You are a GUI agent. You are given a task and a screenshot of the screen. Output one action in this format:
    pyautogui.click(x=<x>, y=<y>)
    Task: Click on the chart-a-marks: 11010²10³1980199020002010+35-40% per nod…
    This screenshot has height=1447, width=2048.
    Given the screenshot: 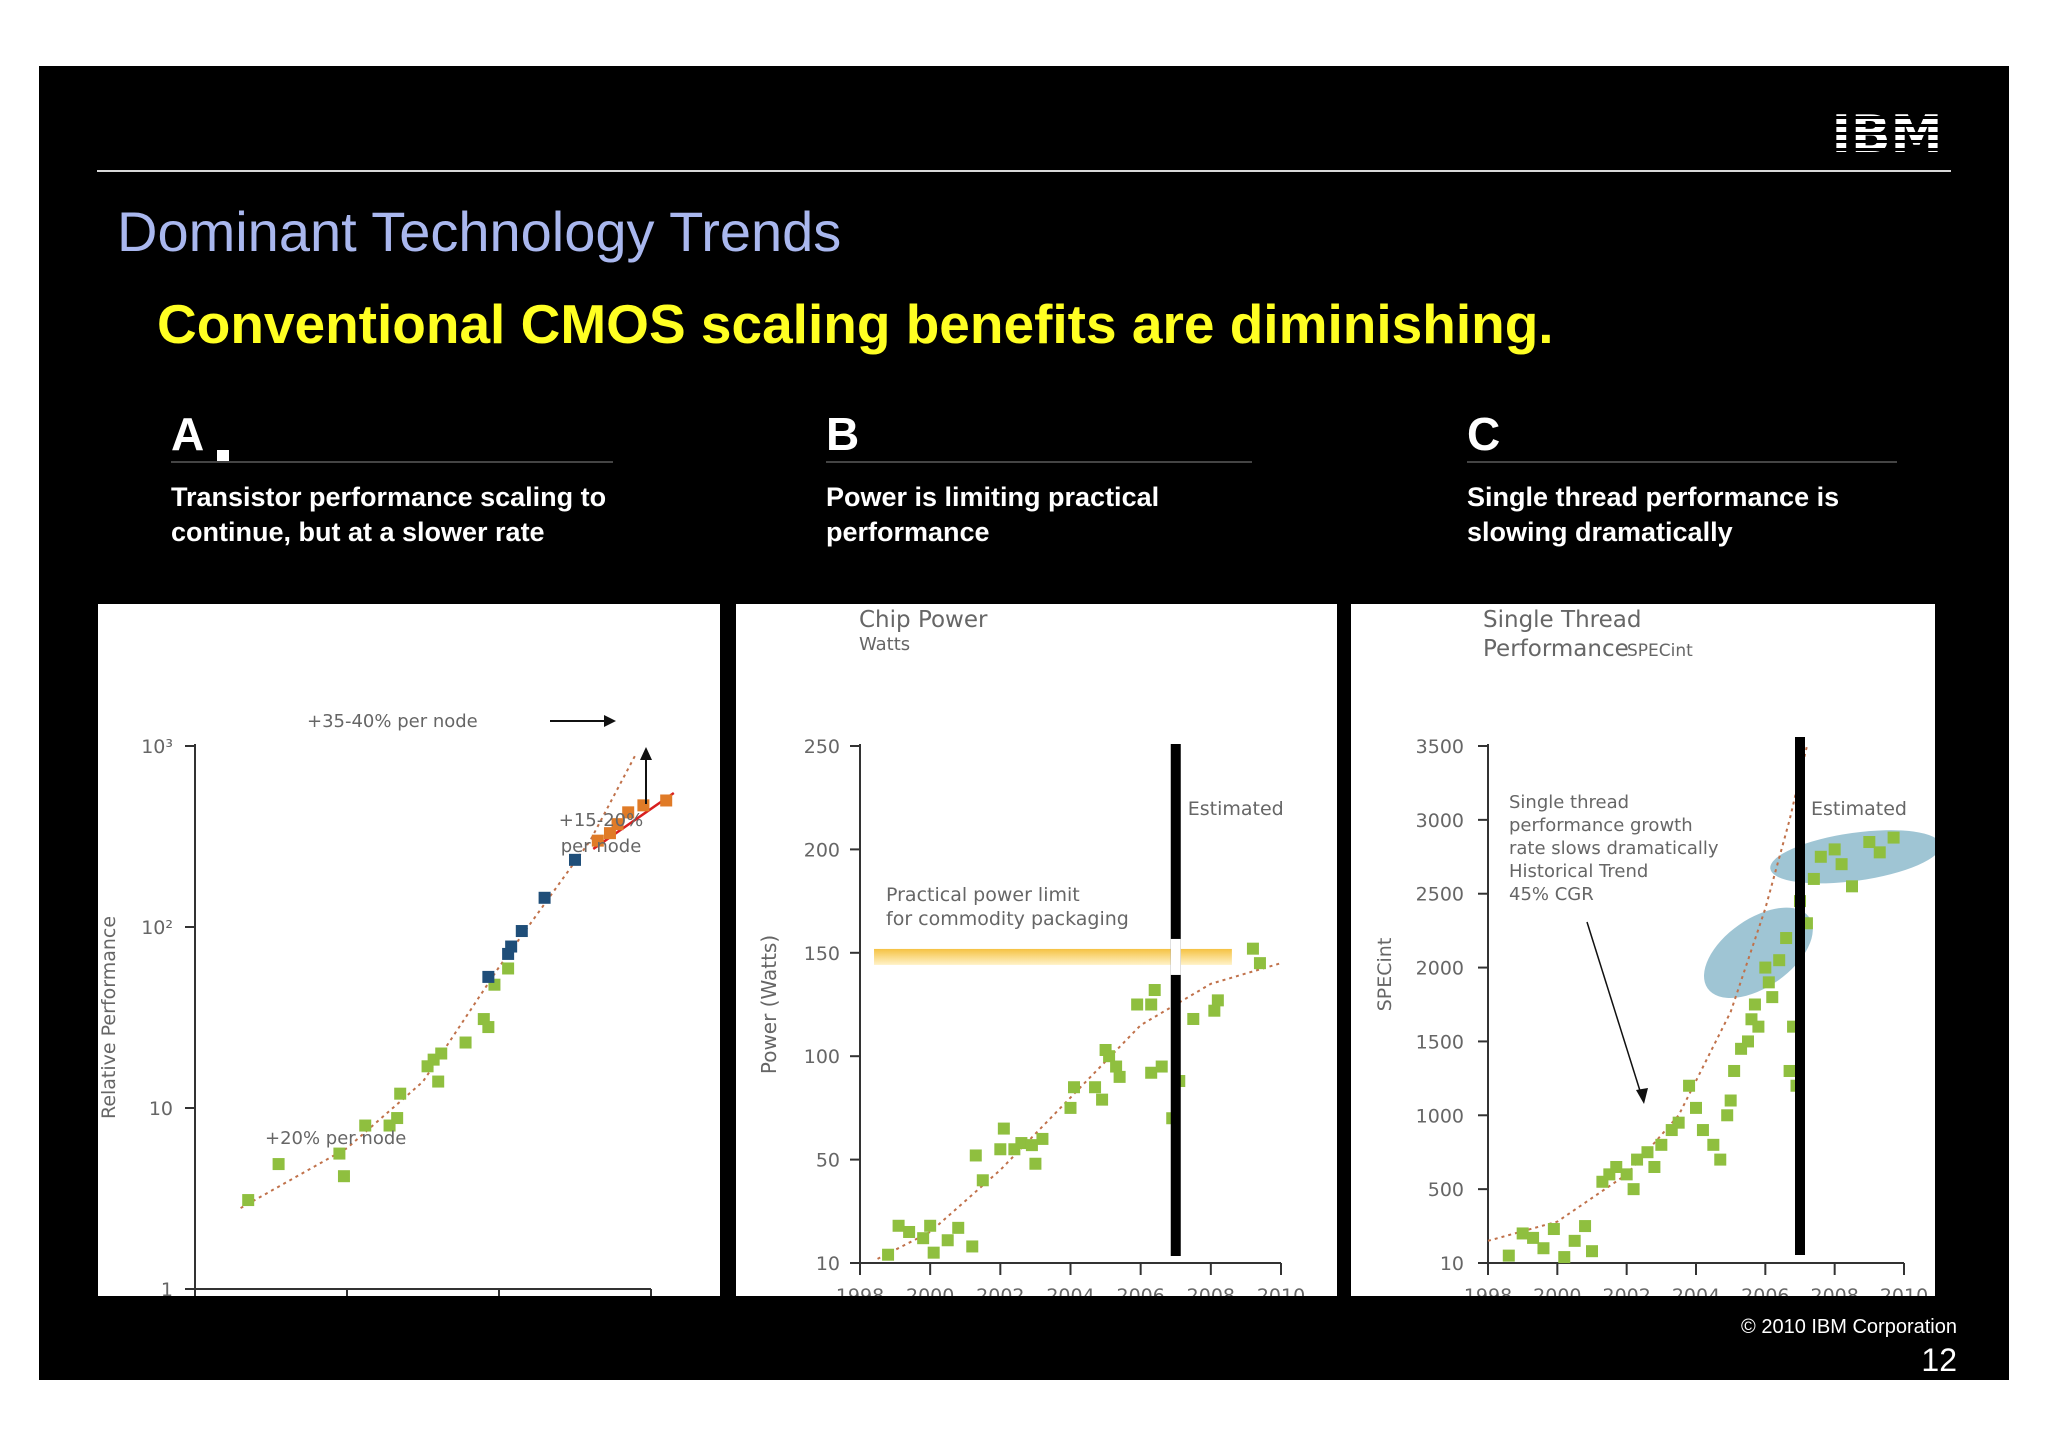 What is the action you would take?
    pyautogui.click(x=408, y=1003)
    